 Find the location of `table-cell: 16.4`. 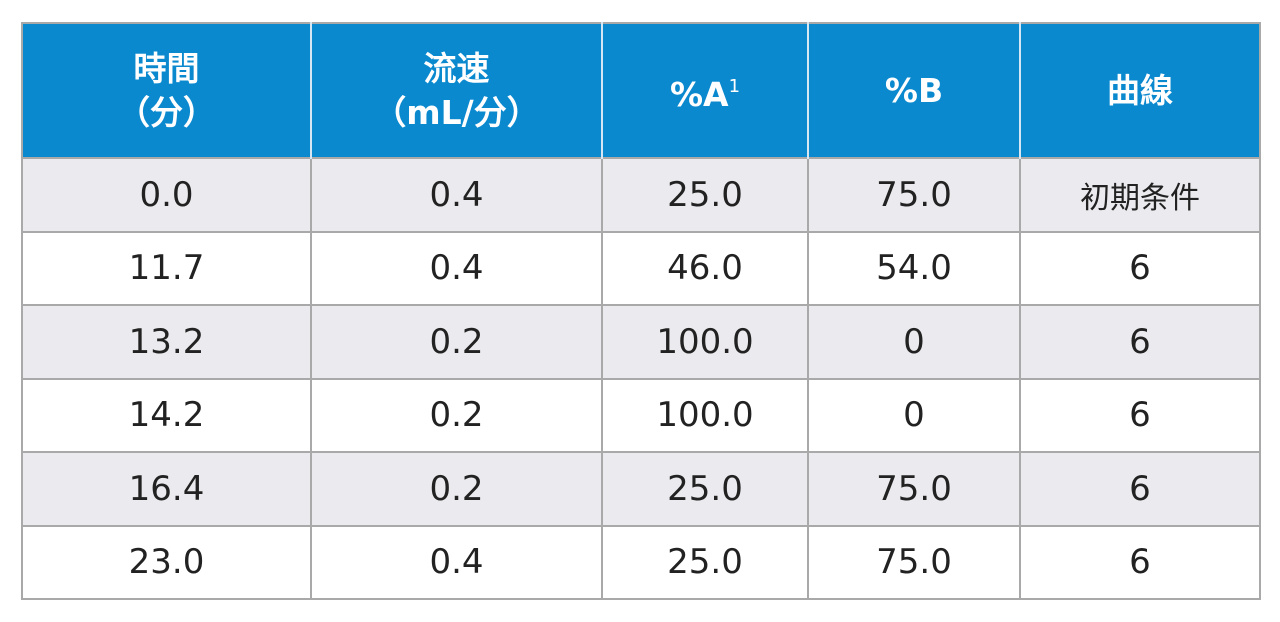

table-cell: 16.4 is located at coordinates (166, 489).